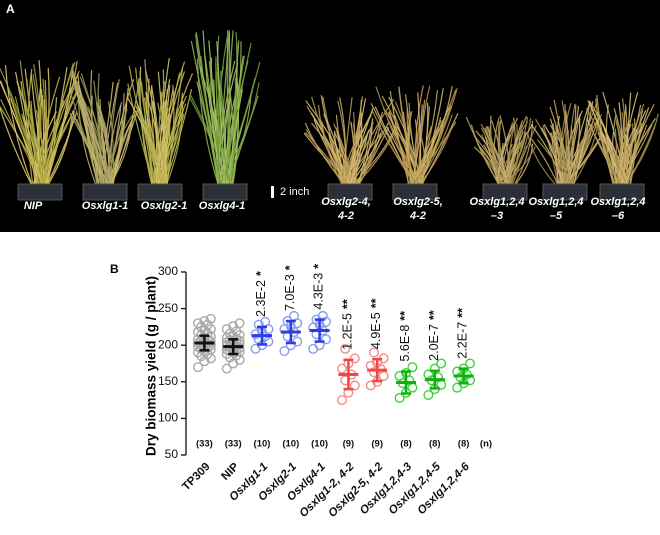 The image size is (660, 535). I want to click on p-value: 7.0E-3 *, so click(290, 288).